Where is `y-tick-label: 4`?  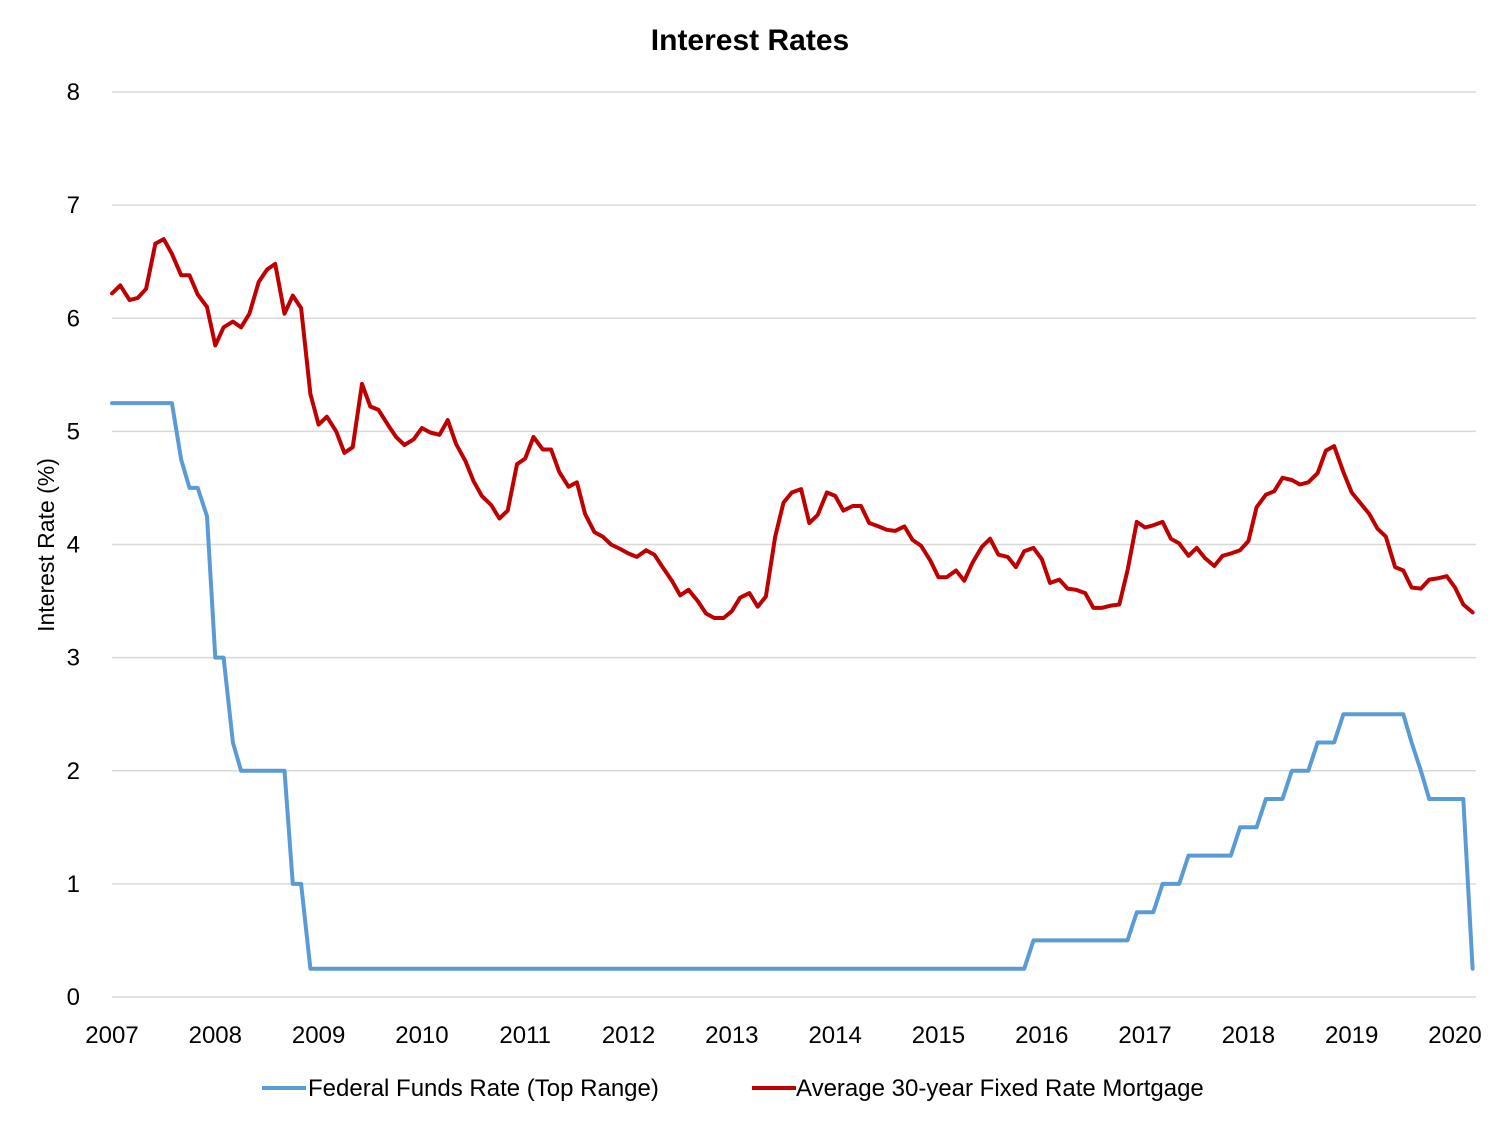 y-tick-label: 4 is located at coordinates (73, 545).